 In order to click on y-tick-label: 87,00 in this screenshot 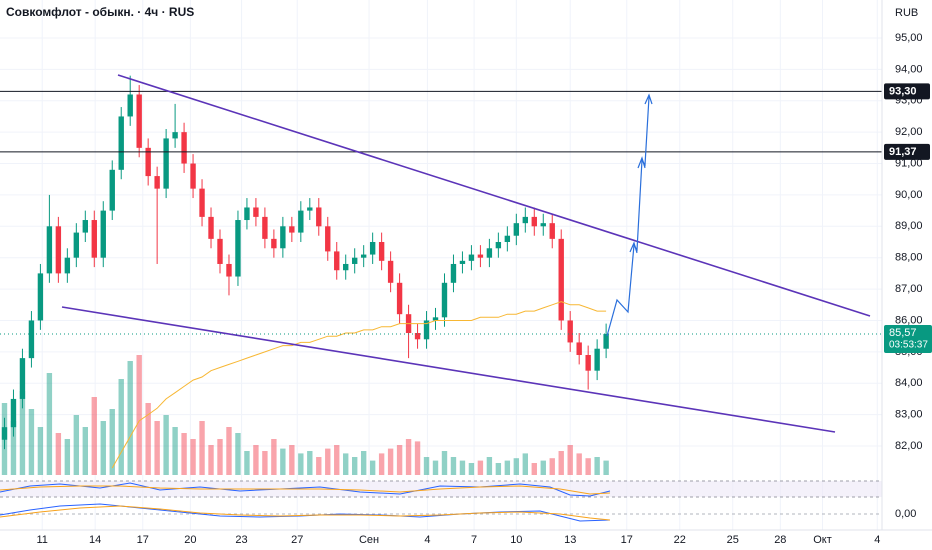, I will do `click(909, 289)`.